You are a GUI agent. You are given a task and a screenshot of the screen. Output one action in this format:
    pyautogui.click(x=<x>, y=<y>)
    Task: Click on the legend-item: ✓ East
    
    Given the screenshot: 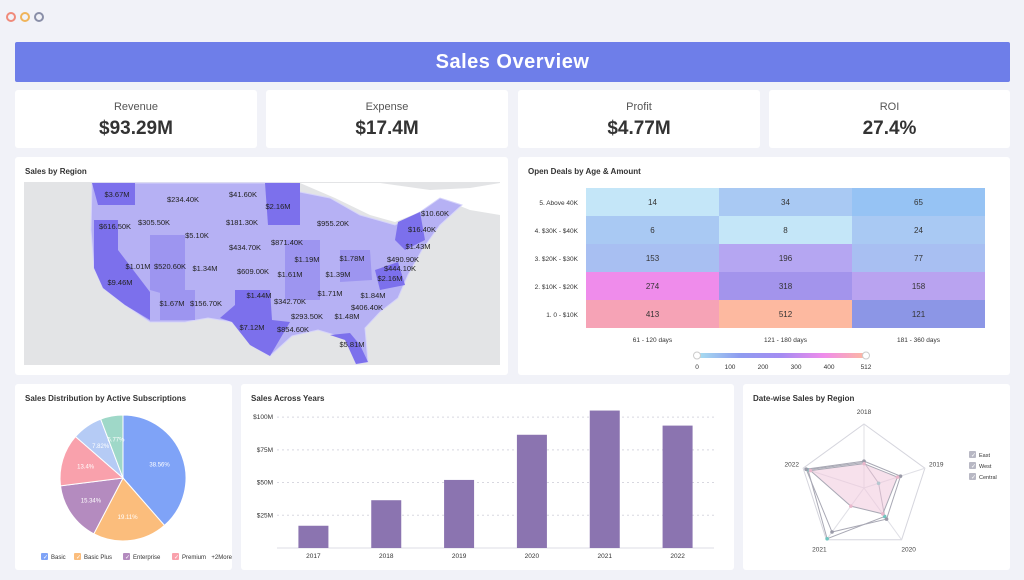 What is the action you would take?
    pyautogui.click(x=979, y=455)
    